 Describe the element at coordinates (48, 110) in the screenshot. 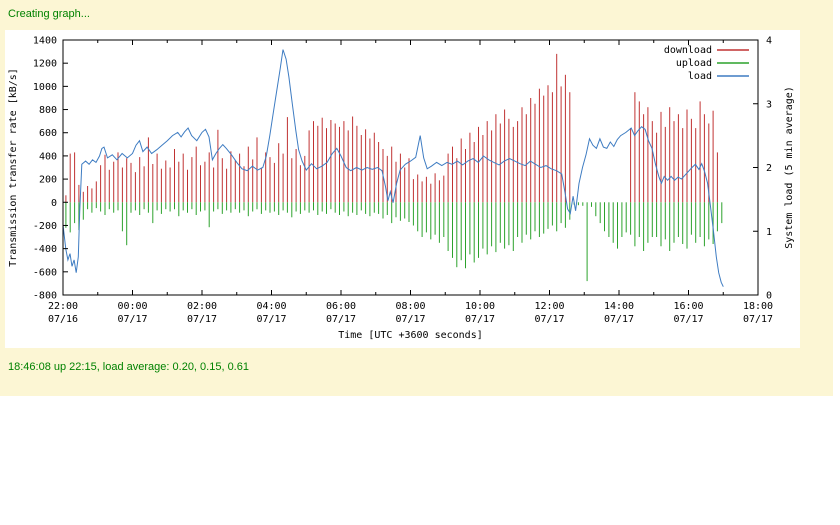

I see `svg-text: 800` at that location.